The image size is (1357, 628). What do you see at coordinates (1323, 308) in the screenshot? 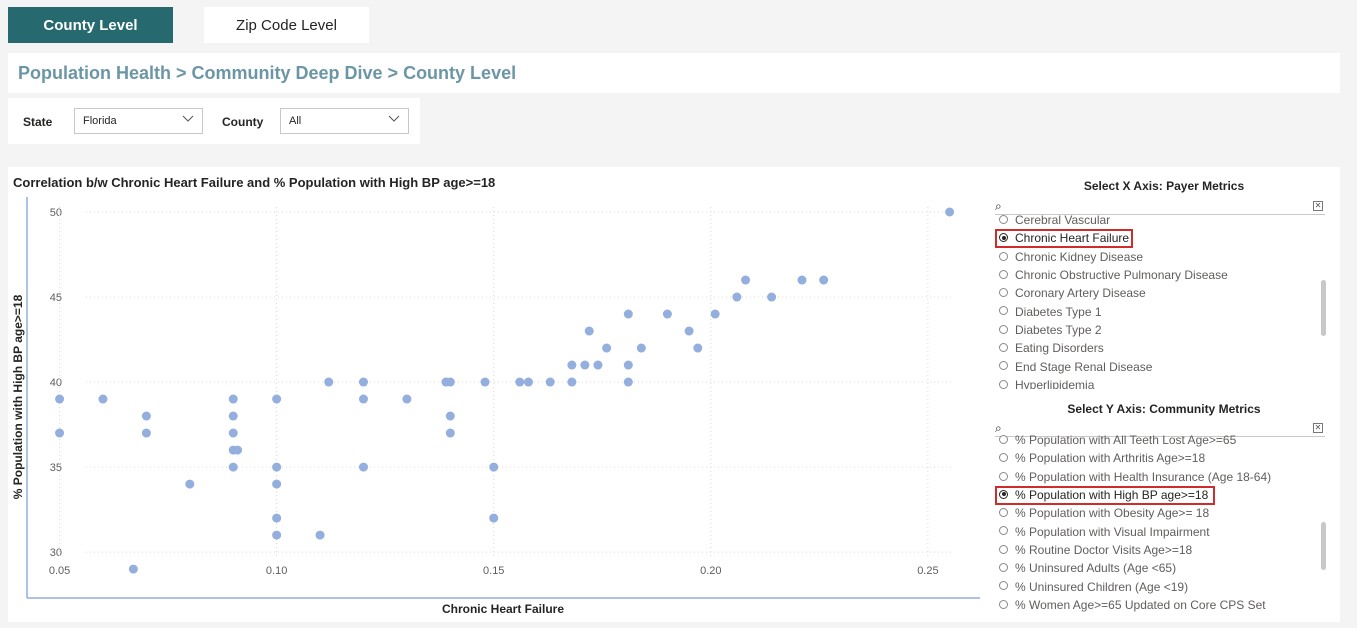
I see `x-slicer-scrollbar` at bounding box center [1323, 308].